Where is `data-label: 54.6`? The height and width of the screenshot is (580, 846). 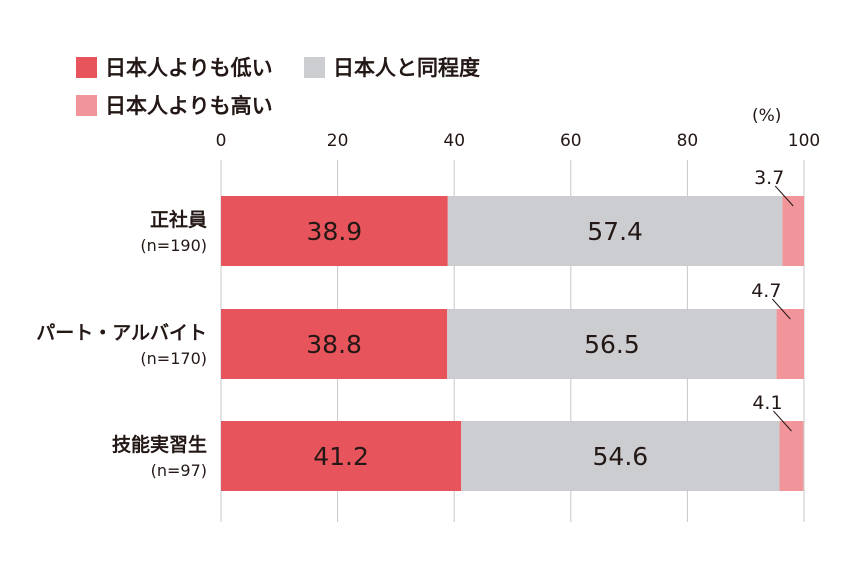
data-label: 54.6 is located at coordinates (621, 456).